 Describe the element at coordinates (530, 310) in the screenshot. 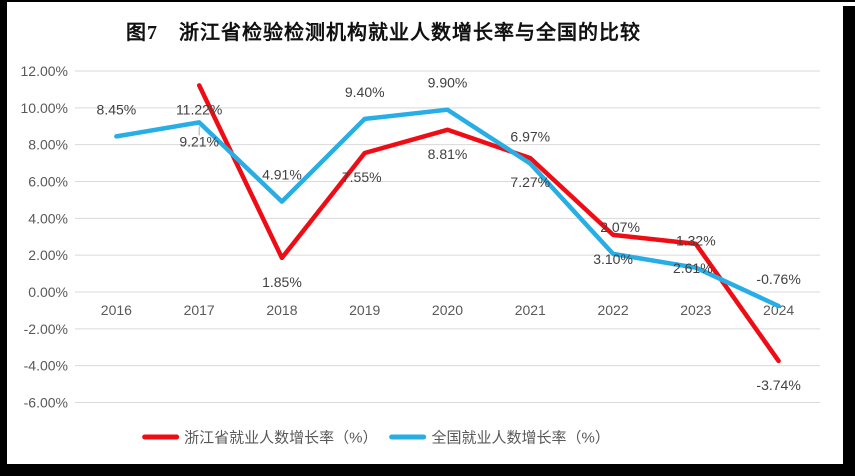

I see `x-axis-tick-label: 2021` at that location.